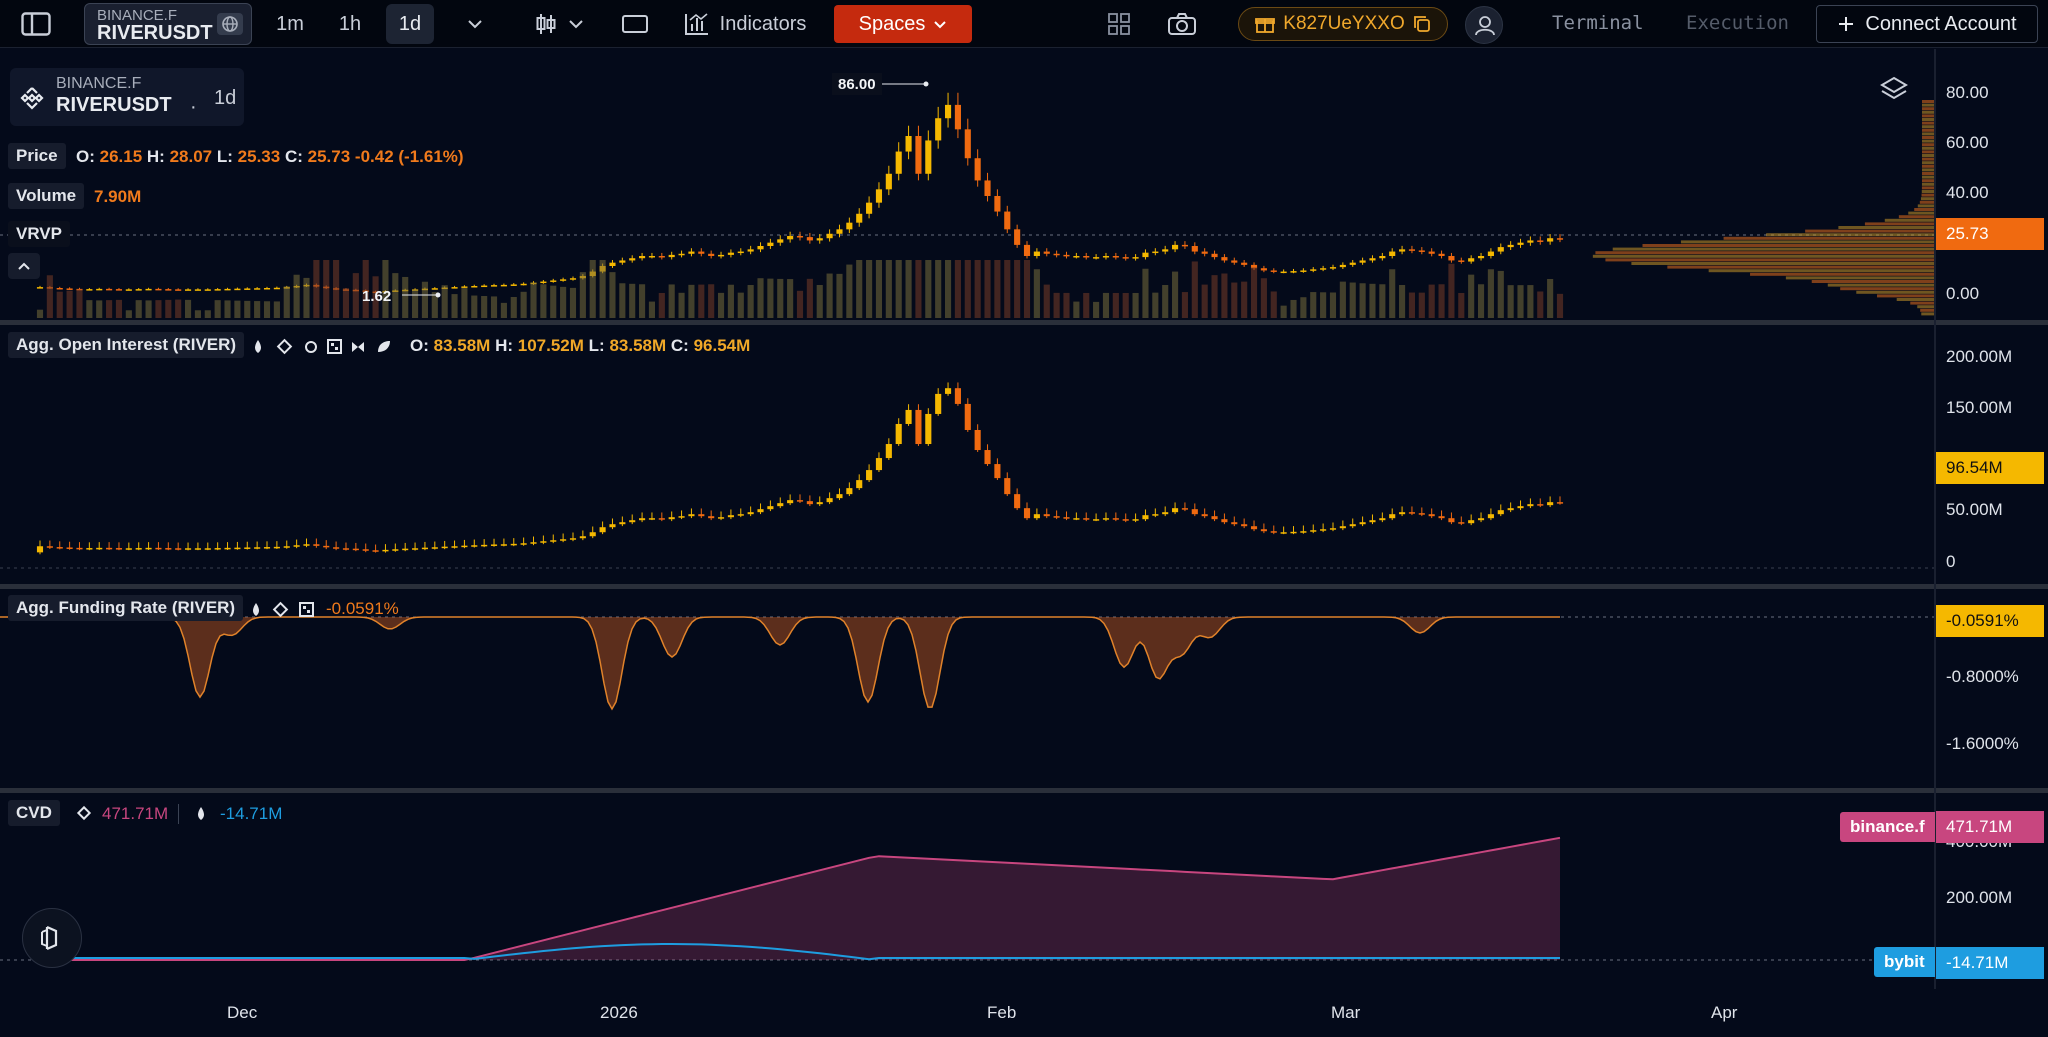  What do you see at coordinates (576, 24) in the screenshot?
I see `candle-type-chevron-down-icon` at bounding box center [576, 24].